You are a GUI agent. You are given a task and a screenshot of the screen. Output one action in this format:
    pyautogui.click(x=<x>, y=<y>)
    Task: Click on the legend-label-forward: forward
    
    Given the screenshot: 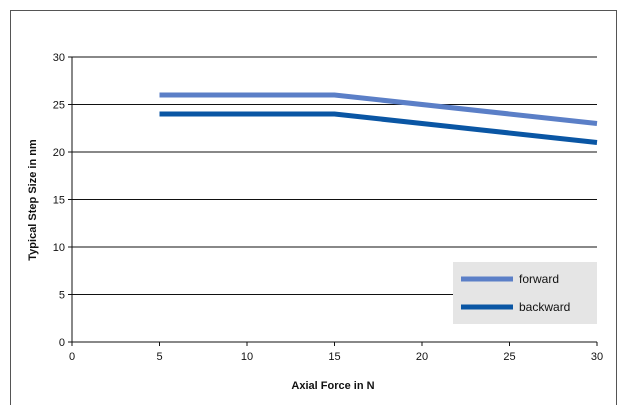 What is the action you would take?
    pyautogui.click(x=539, y=279)
    